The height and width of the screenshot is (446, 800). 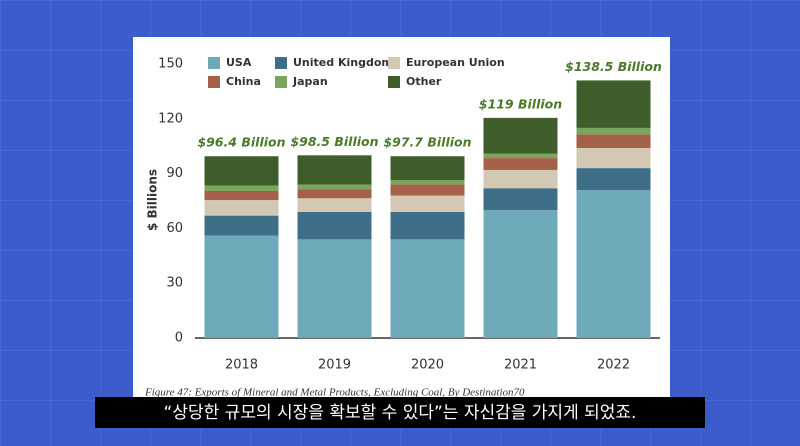 I want to click on y-axis-title: $ Billions, so click(x=153, y=200).